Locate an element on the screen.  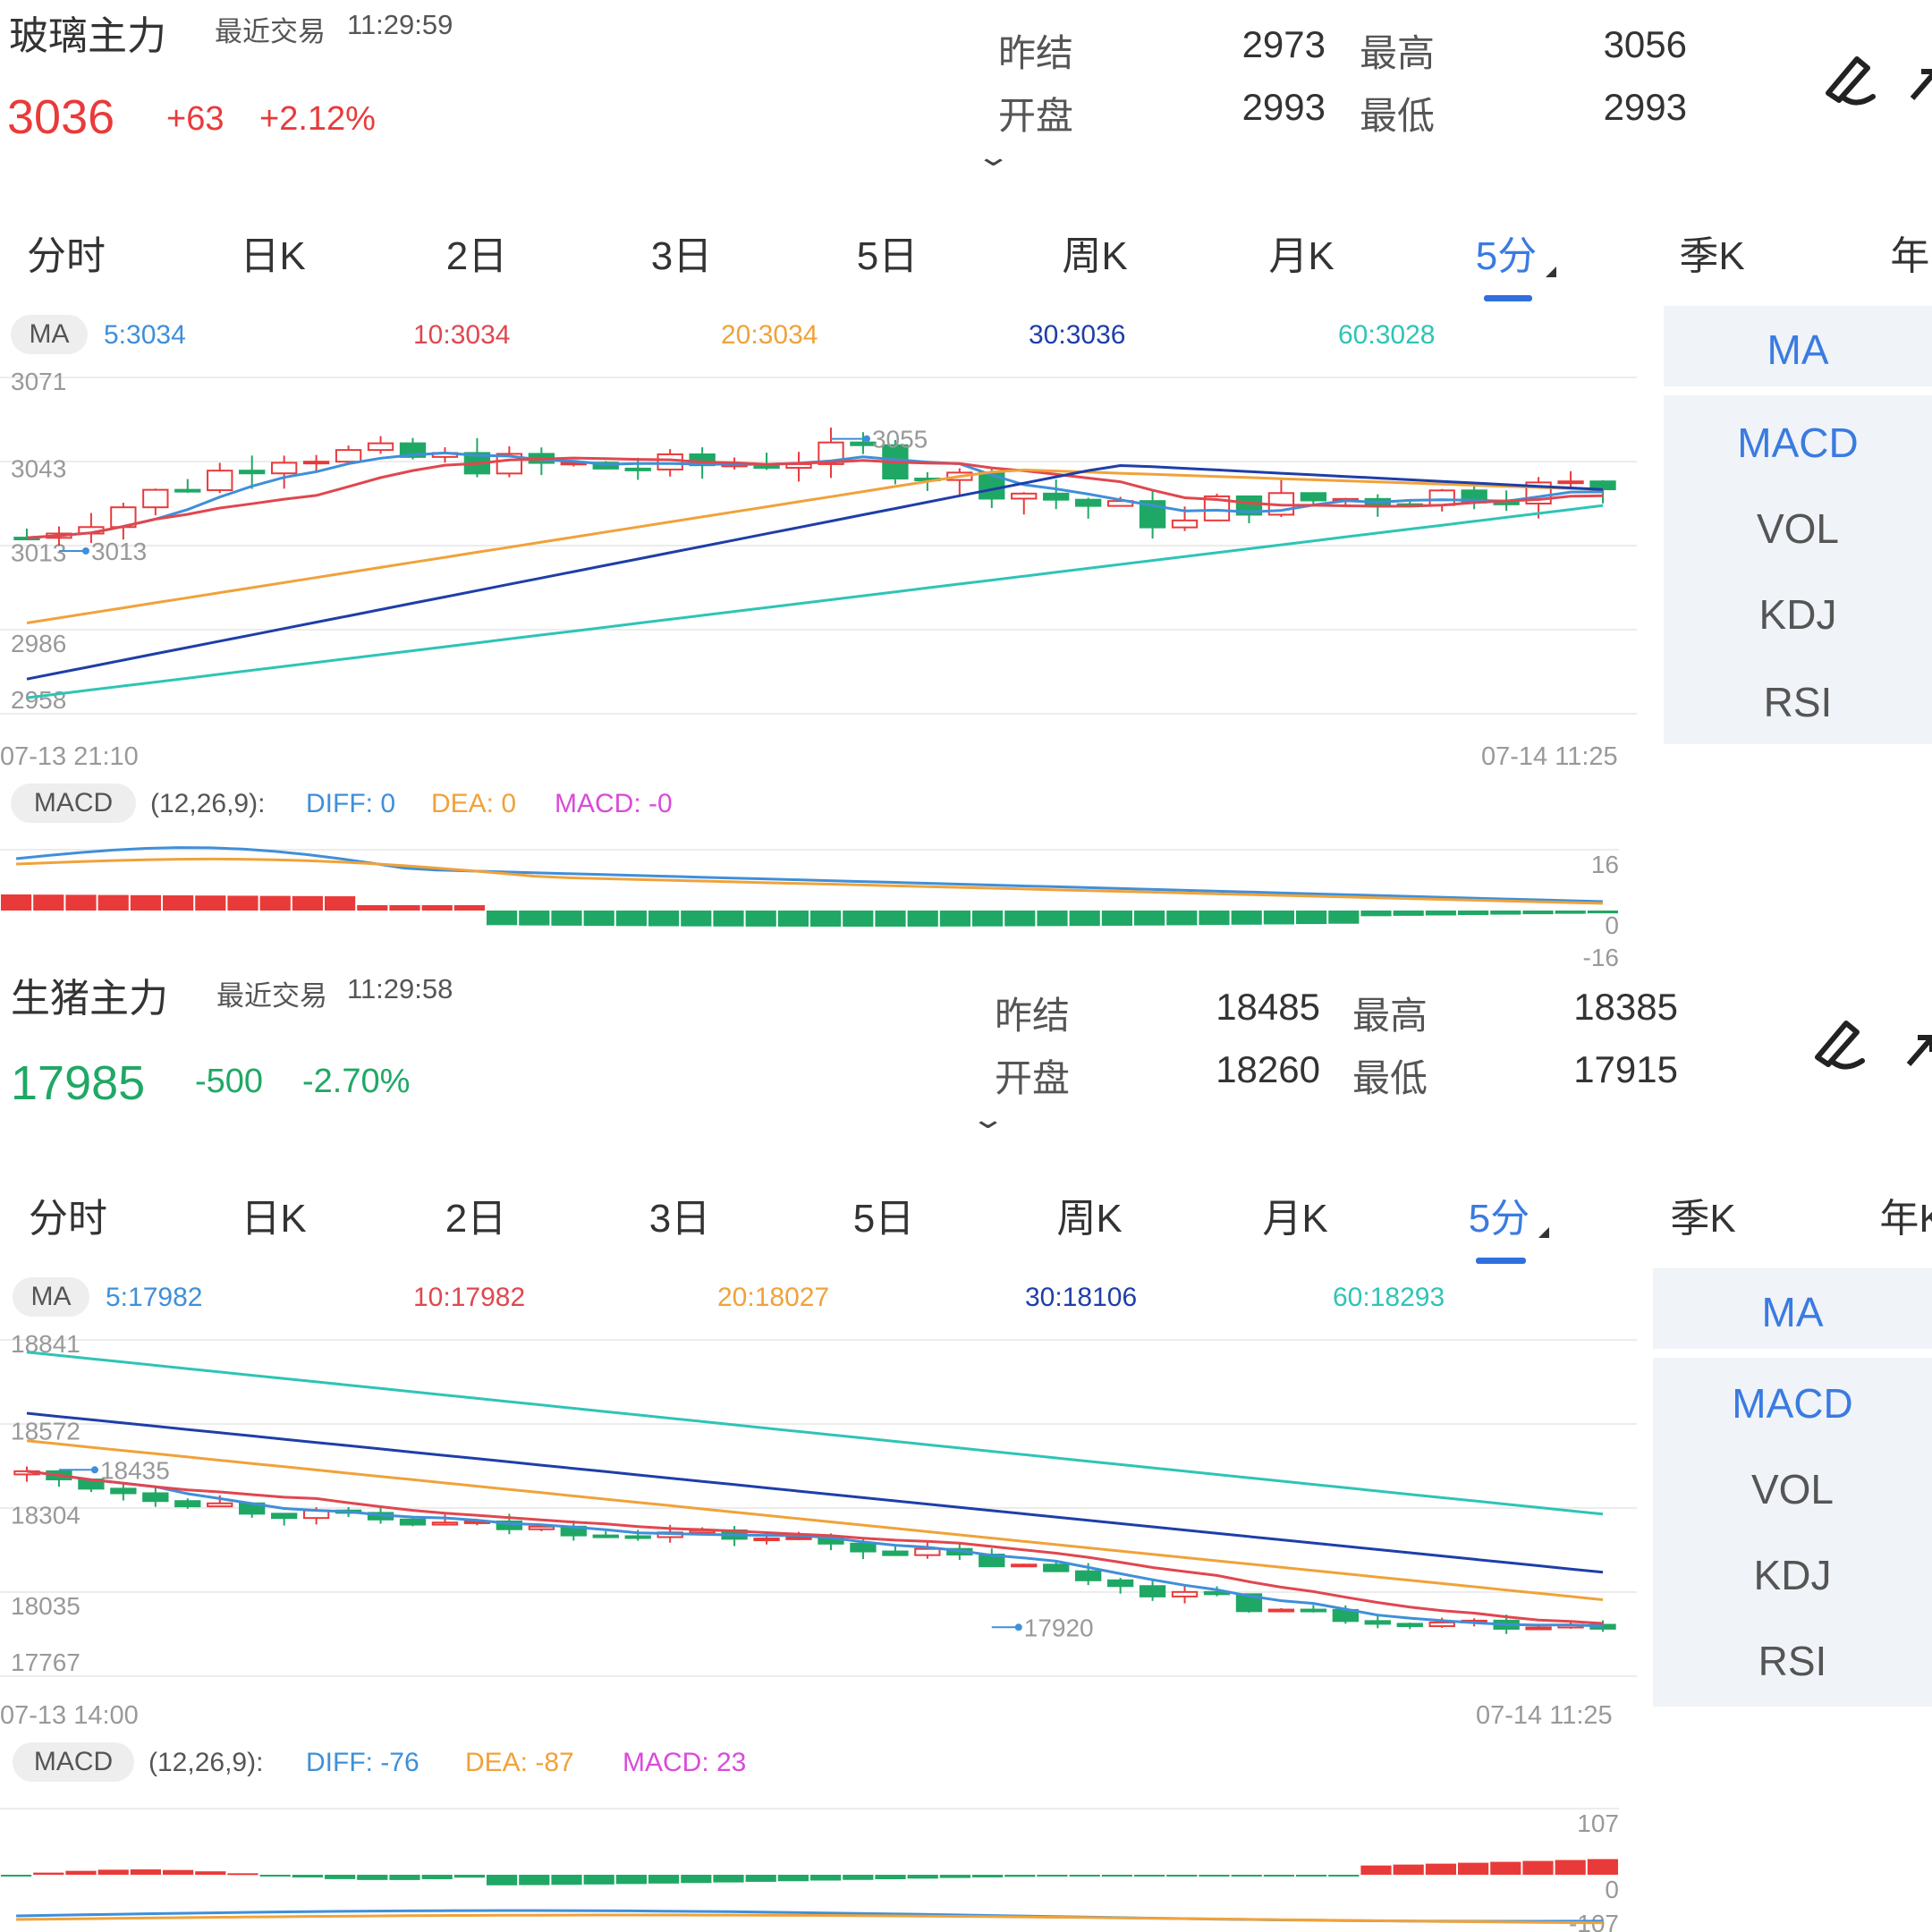
indicator-side-menu is located at coordinates (1792, 1487).